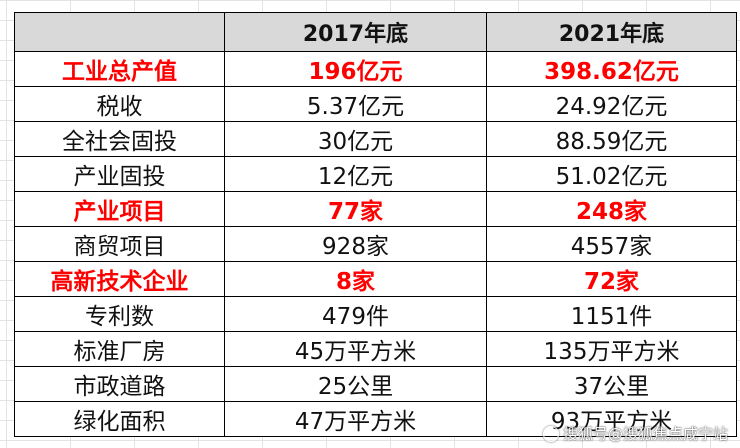  I want to click on value-2017-cell: 928家, so click(355, 244).